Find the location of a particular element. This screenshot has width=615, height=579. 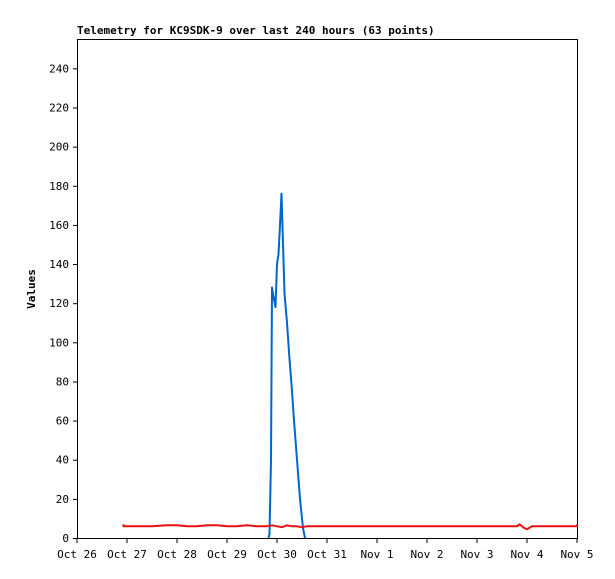

y-axis: 0 20 40 60 80 100 120 140 160 180 200 220 240 is located at coordinates (63, 303).